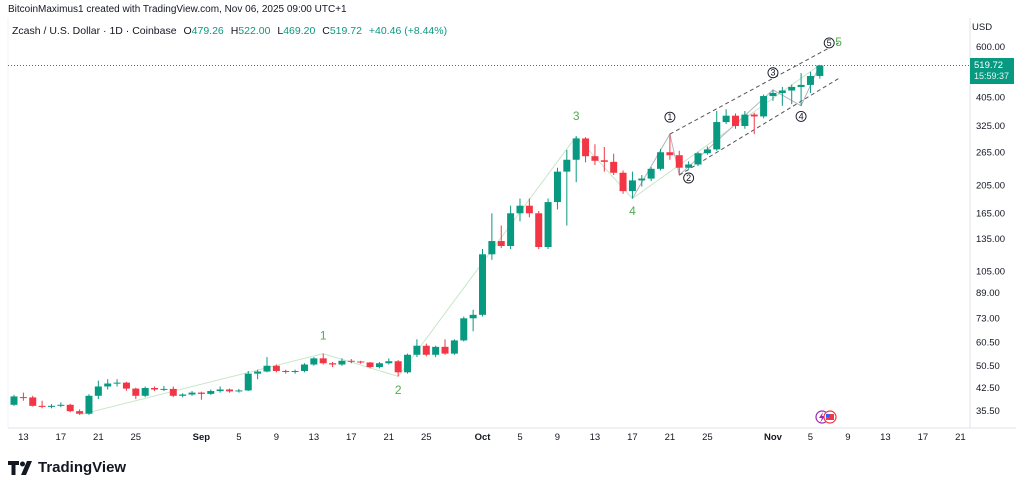 This screenshot has width=1024, height=489. I want to click on subwave-label: 1, so click(670, 117).